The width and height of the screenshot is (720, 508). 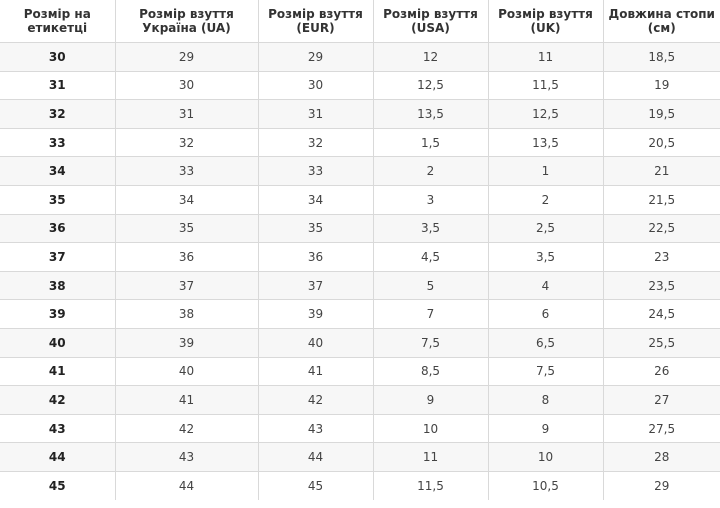 I want to click on cell-label-size: 44, so click(x=58, y=457).